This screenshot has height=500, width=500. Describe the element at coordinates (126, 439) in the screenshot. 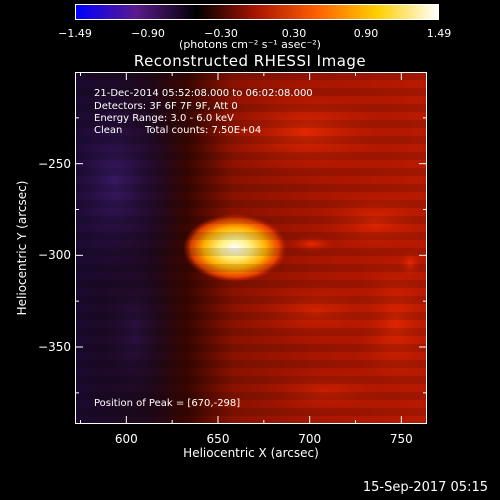

I see `x-tick-label: 600` at that location.